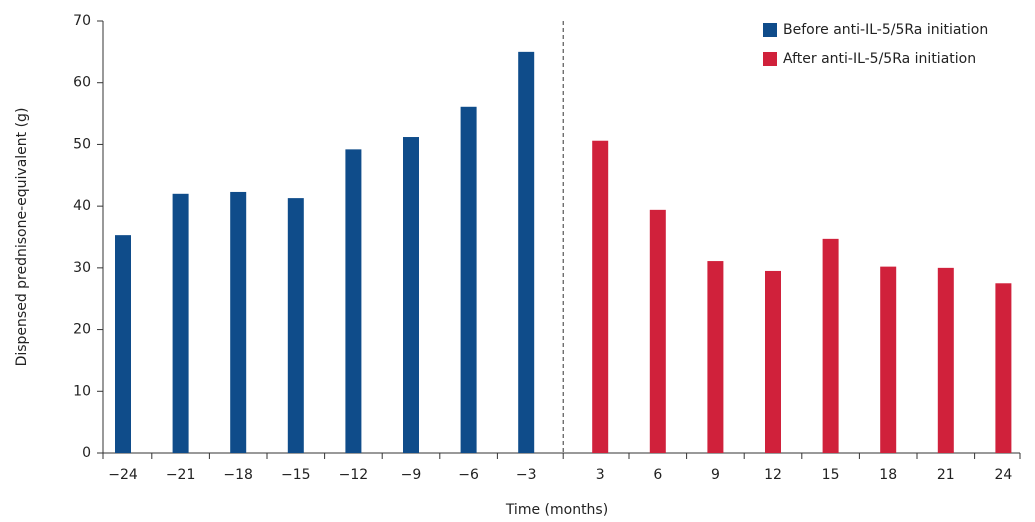  What do you see at coordinates (354, 475) in the screenshot?
I see `x-tick-label: −12` at bounding box center [354, 475].